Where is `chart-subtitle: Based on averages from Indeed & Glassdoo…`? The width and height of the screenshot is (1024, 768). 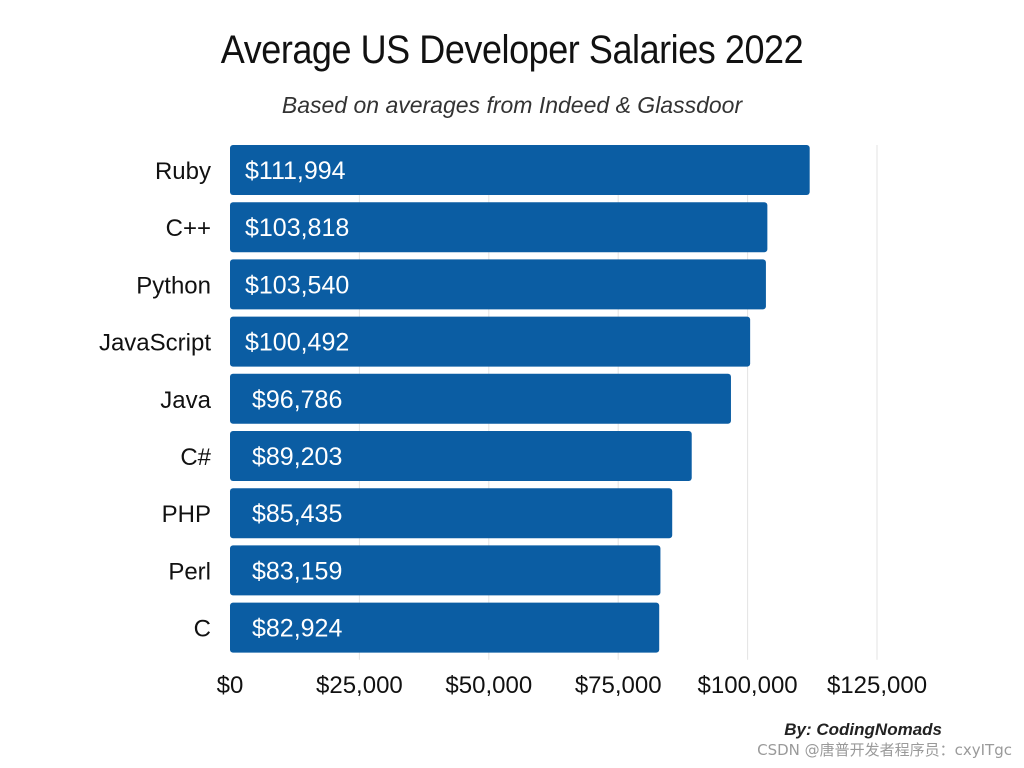 chart-subtitle: Based on averages from Indeed & Glassdoo… is located at coordinates (512, 105).